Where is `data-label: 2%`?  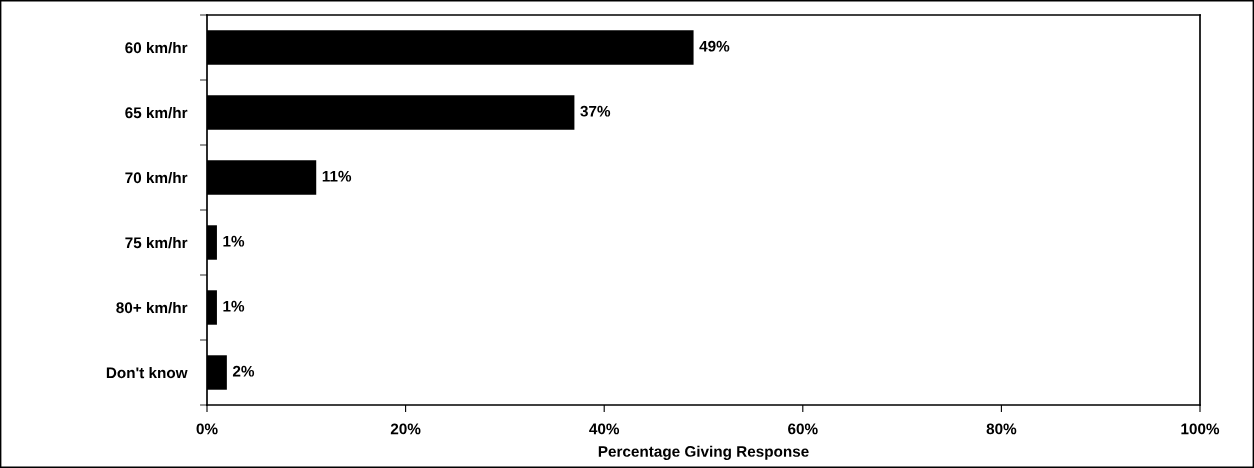
data-label: 2% is located at coordinates (243, 371).